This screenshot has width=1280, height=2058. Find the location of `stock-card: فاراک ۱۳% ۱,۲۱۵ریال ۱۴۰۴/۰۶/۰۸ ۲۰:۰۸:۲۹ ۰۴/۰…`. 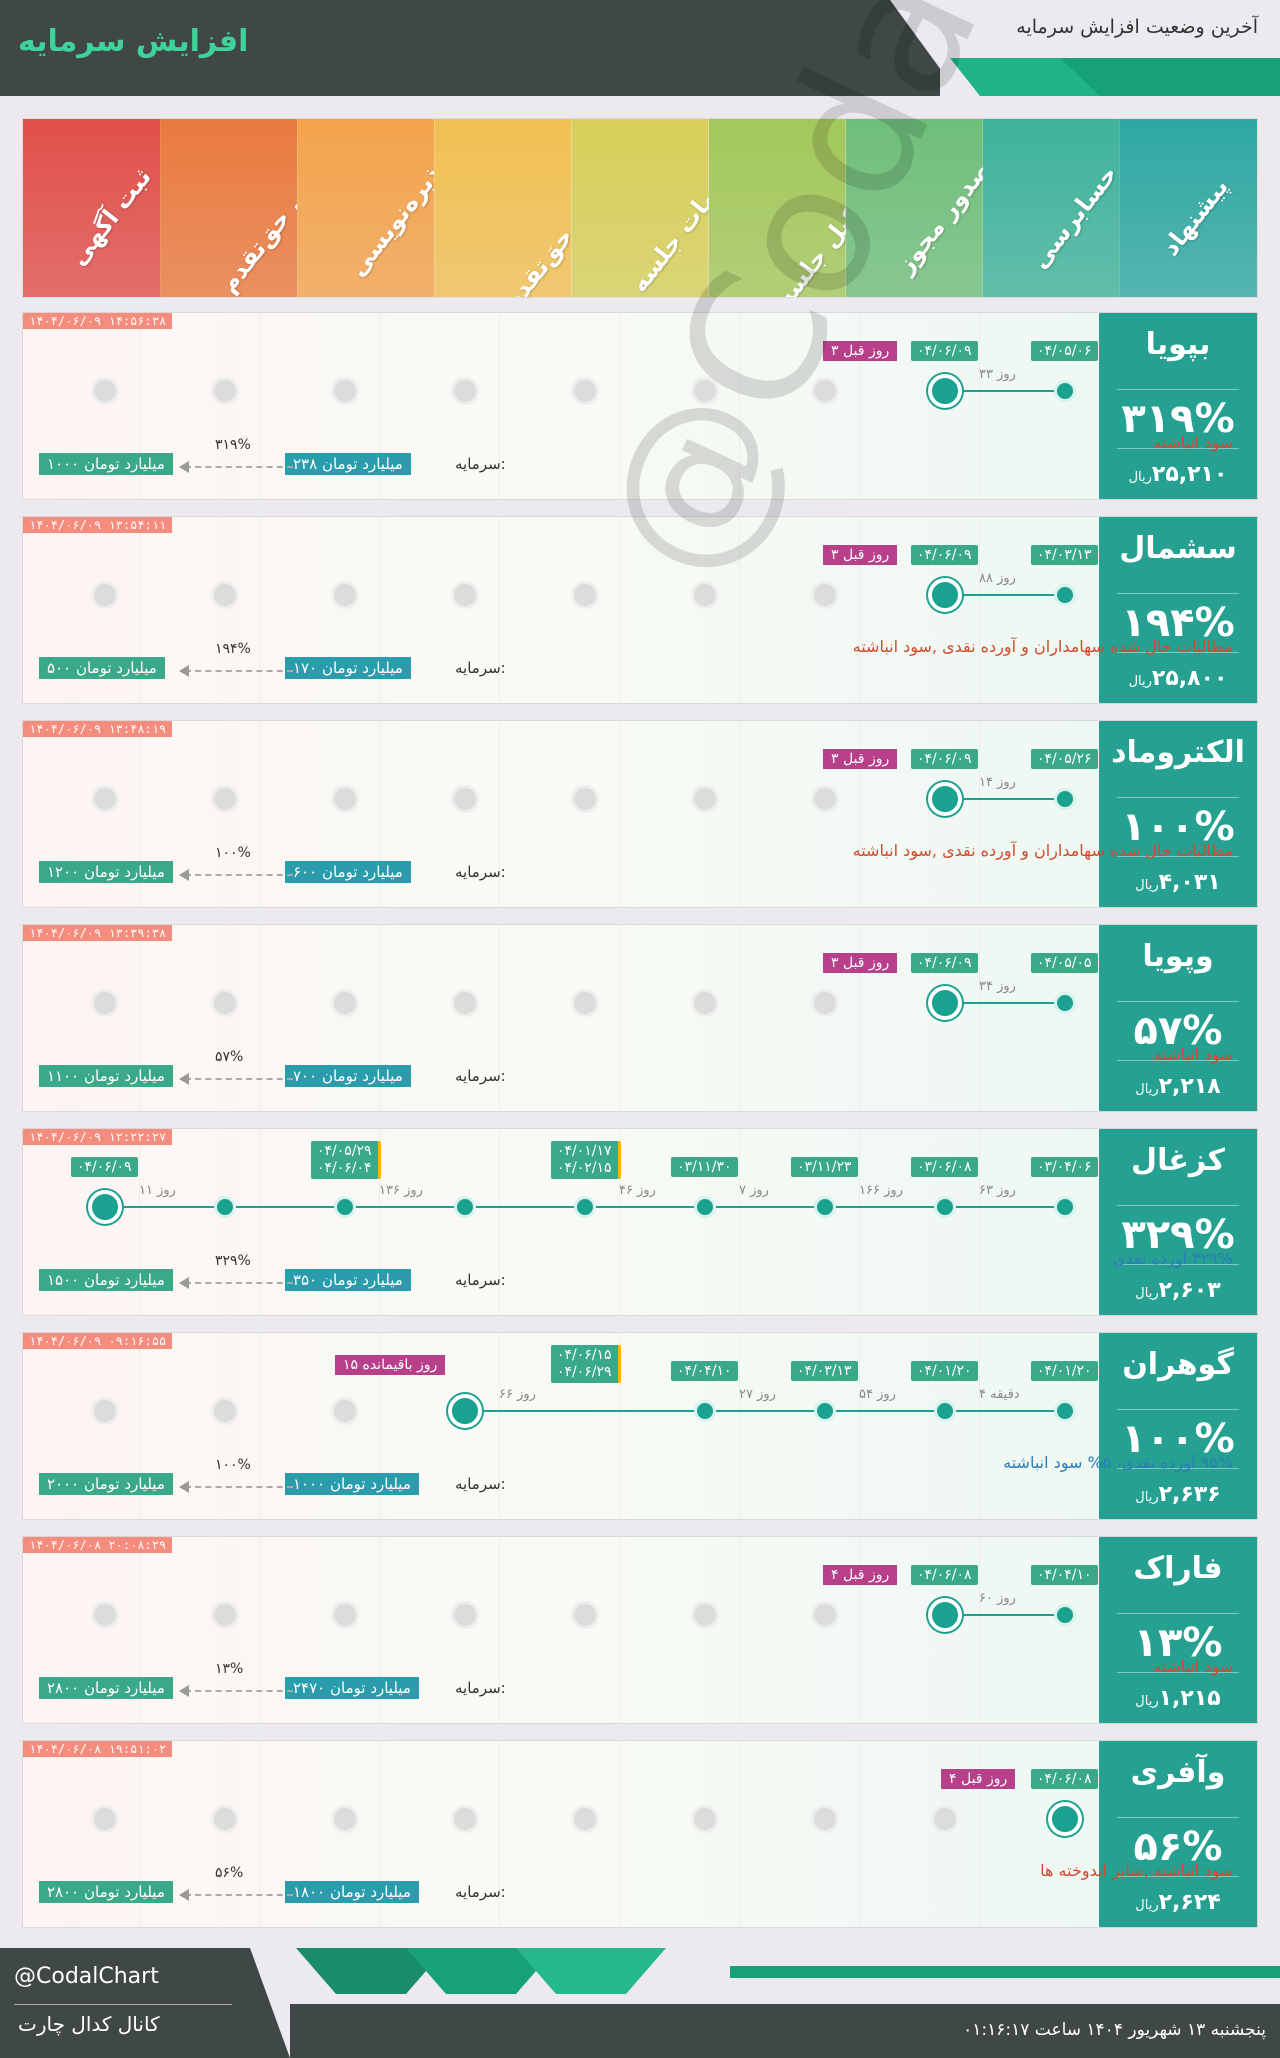

stock-card: فاراک ۱۳% ۱,۲۱۵ریال ۱۴۰۴/۰۶/۰۸ ۲۰:۰۸:۲۹ ۰۴/۰… is located at coordinates (640, 1630).